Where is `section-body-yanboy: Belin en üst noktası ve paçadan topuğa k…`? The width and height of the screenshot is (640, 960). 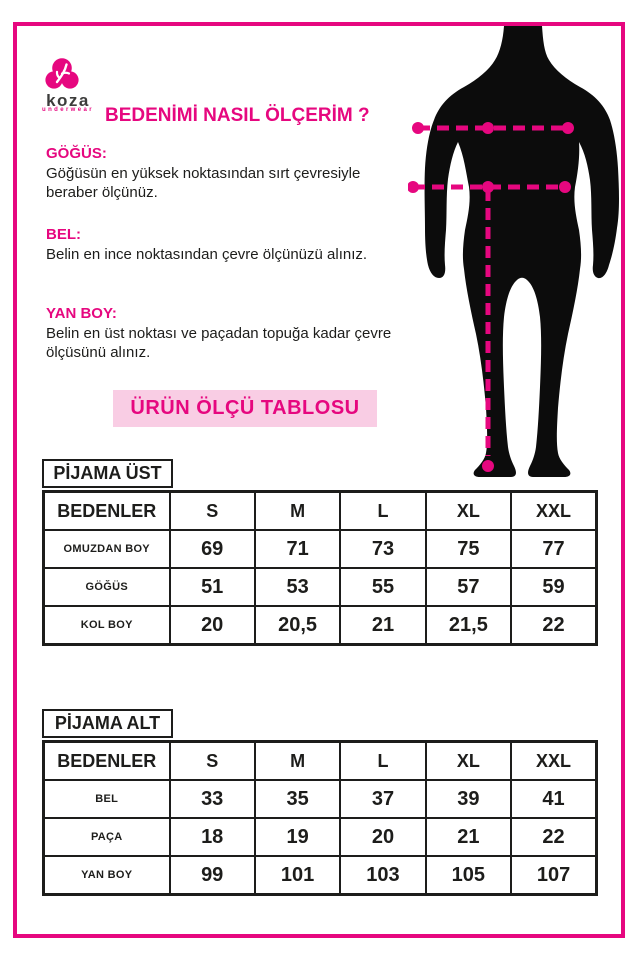 section-body-yanboy: Belin en üst noktası ve paçadan topuğa k… is located at coordinates (219, 343).